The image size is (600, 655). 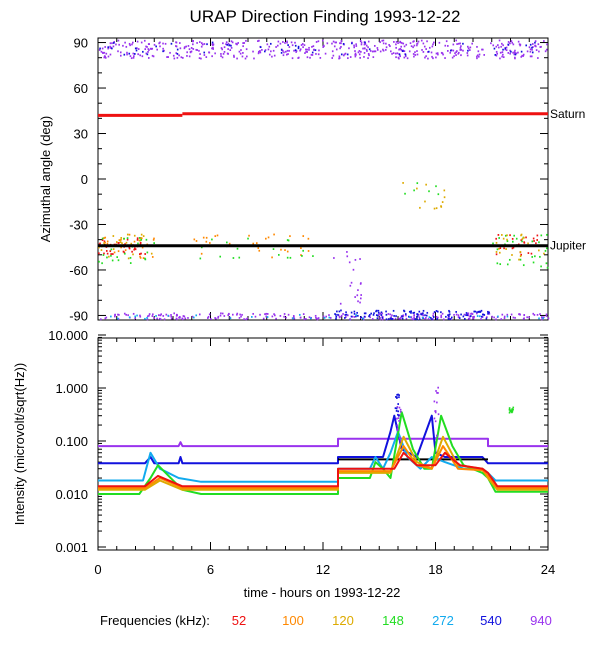 I want to click on intensity-y-axis-label: Intensity (microvolt/sqrt(Hz)), so click(x=19, y=444).